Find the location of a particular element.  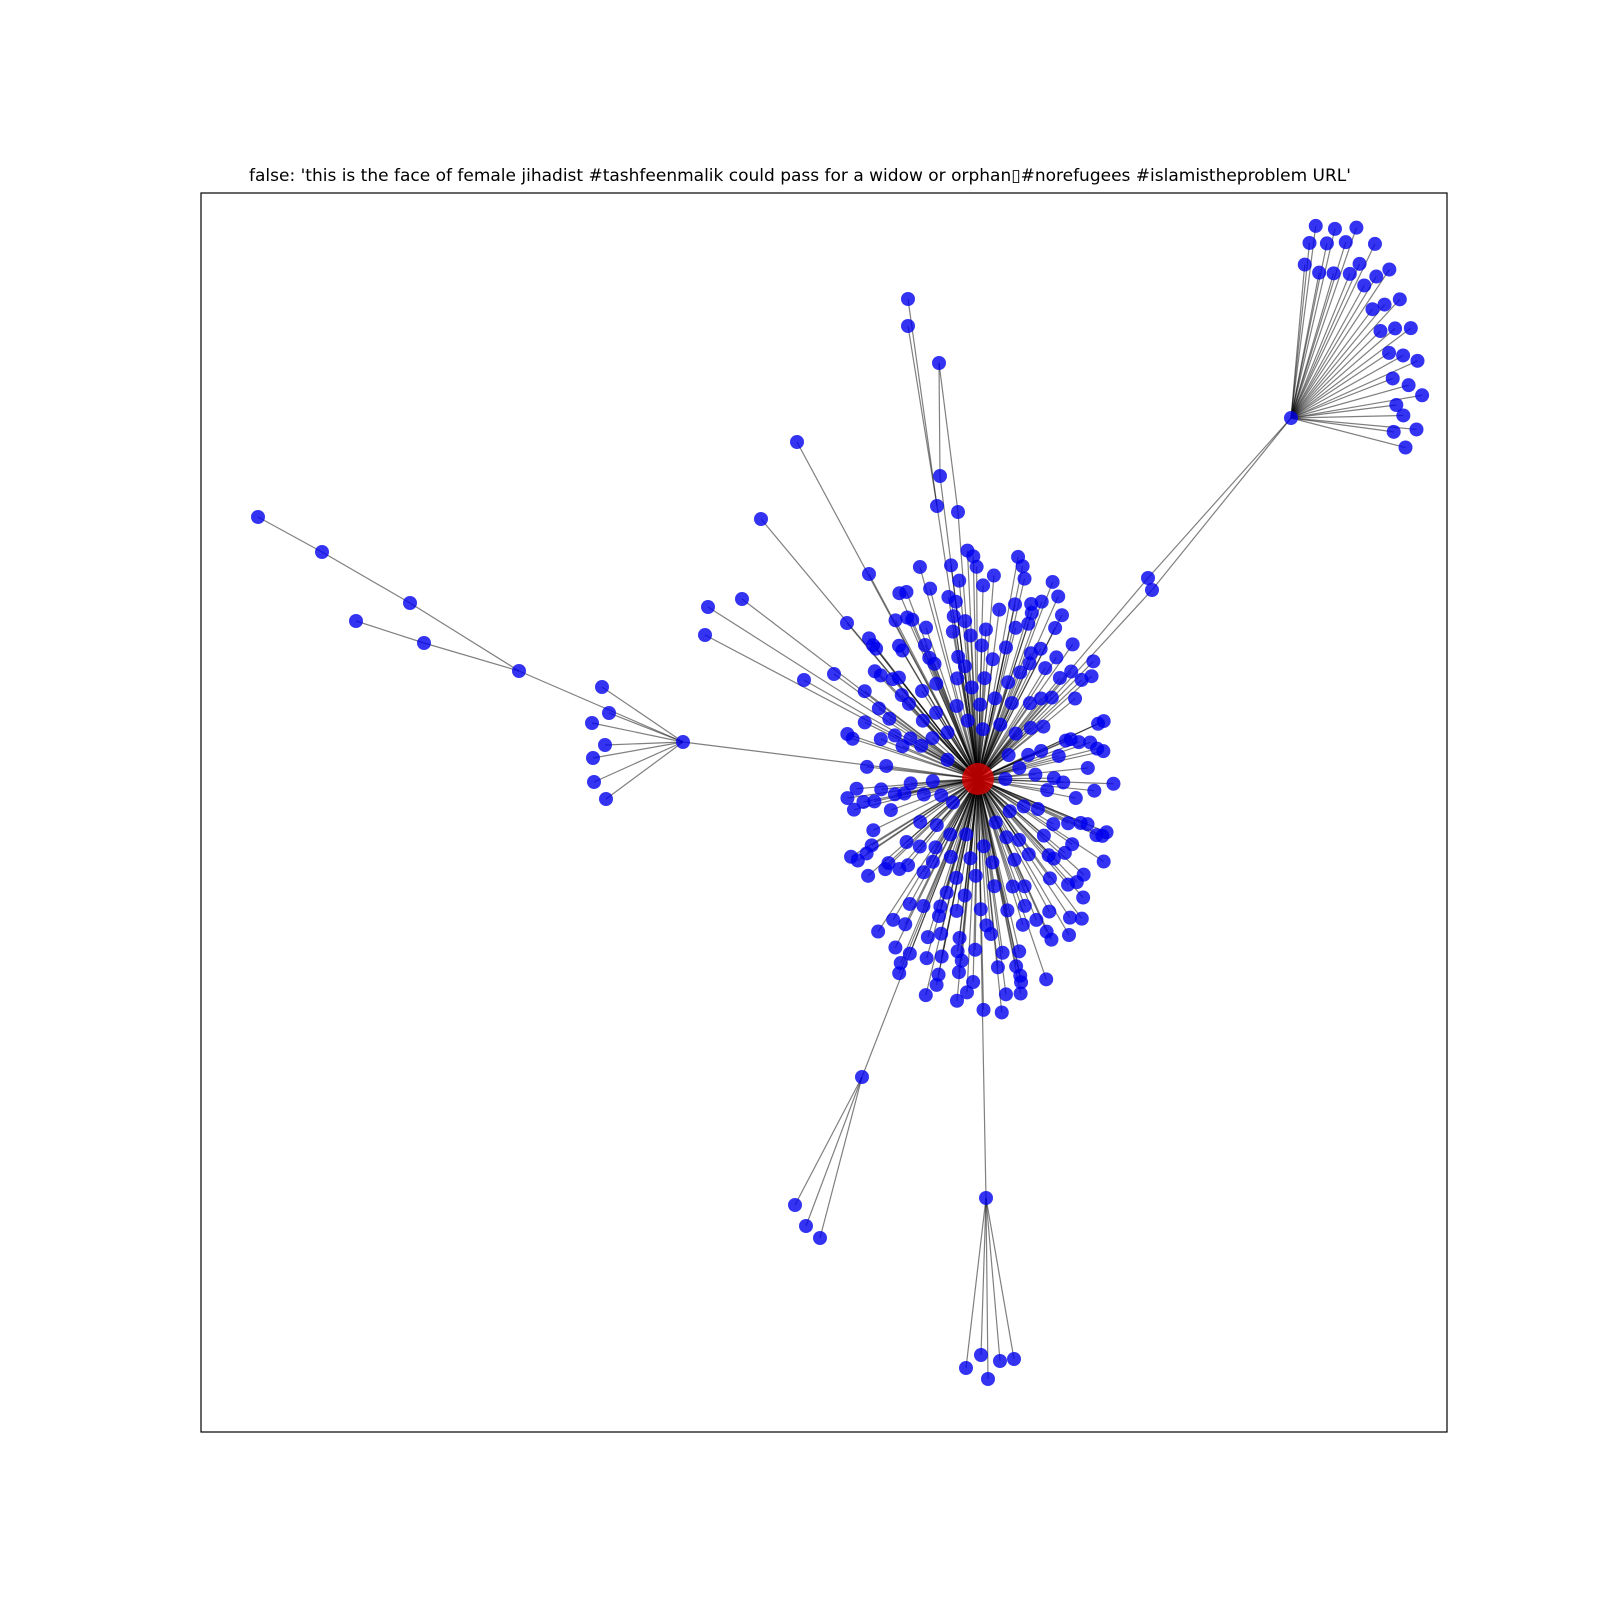

edge-west-chain is located at coordinates (290, 534).